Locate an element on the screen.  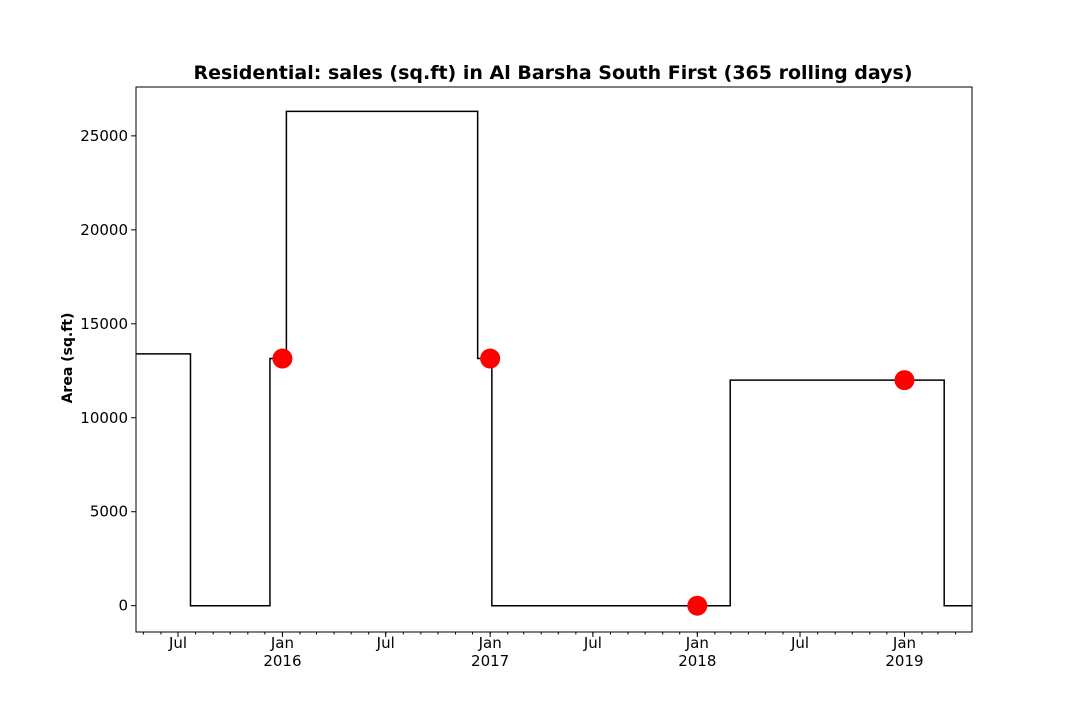
y-tick-label: 0 is located at coordinates (123, 606).